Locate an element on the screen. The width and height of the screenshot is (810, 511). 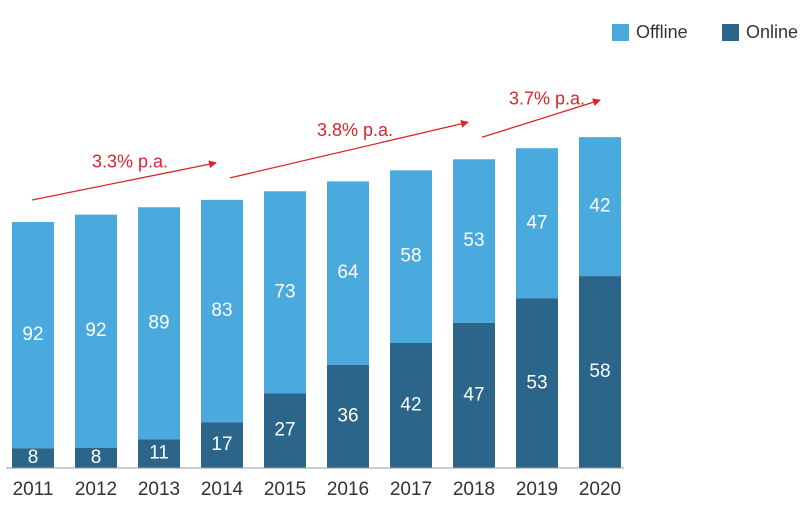
label-offline-2014: 83 is located at coordinates (221, 310).